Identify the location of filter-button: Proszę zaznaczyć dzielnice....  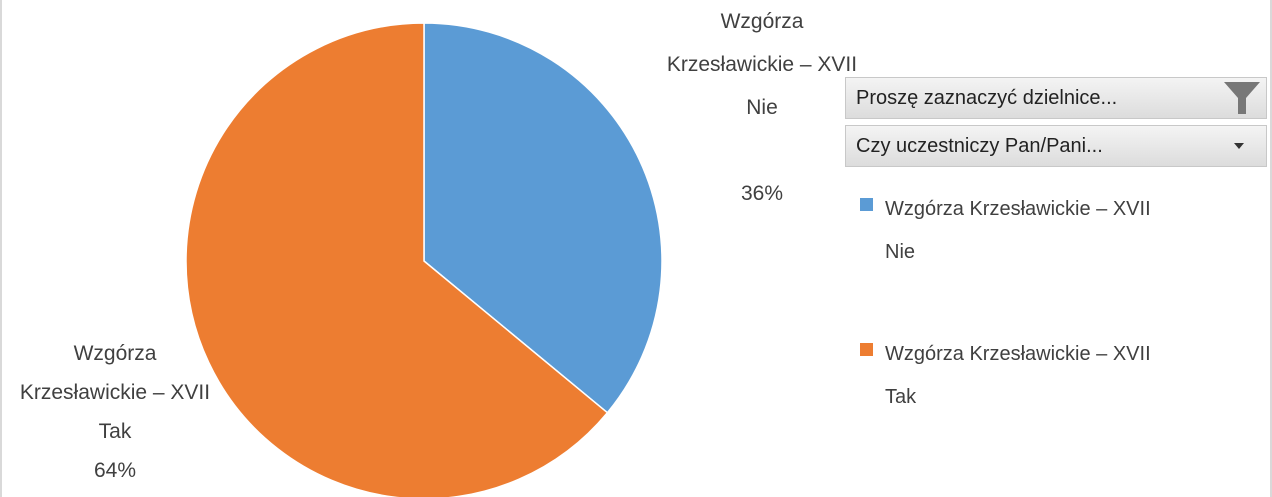
(1056, 98).